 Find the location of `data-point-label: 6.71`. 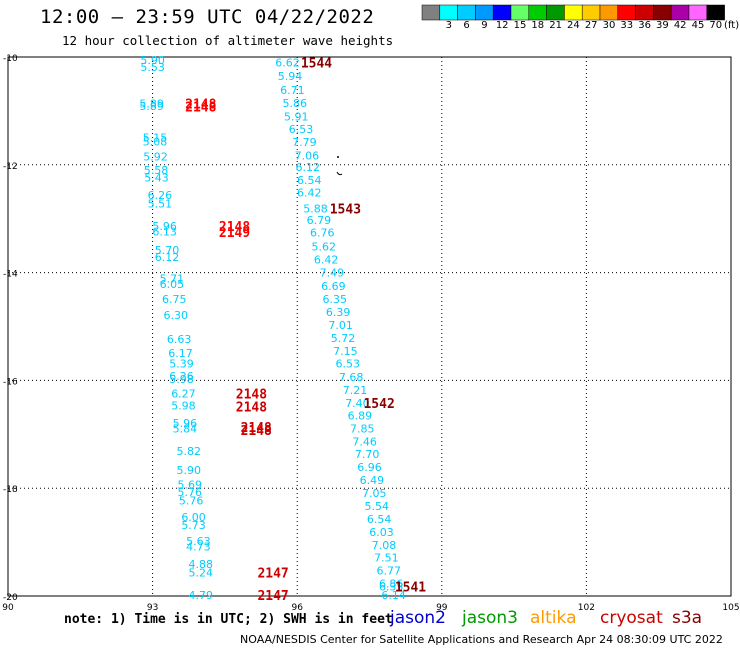

data-point-label: 6.71 is located at coordinates (292, 90).